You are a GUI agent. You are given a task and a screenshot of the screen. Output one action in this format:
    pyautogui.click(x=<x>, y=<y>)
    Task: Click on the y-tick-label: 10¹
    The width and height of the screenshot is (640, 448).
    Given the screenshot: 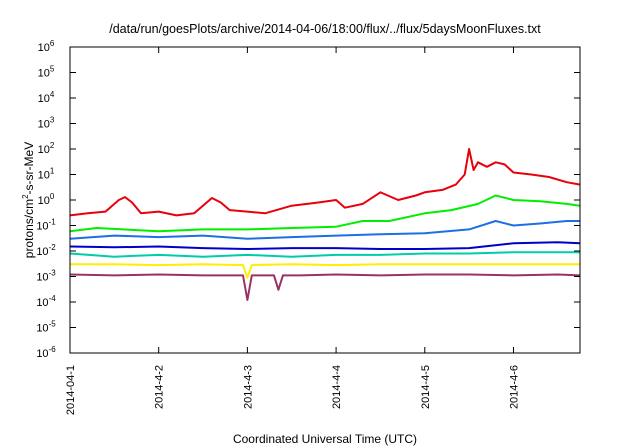 What is the action you would take?
    pyautogui.click(x=46, y=174)
    